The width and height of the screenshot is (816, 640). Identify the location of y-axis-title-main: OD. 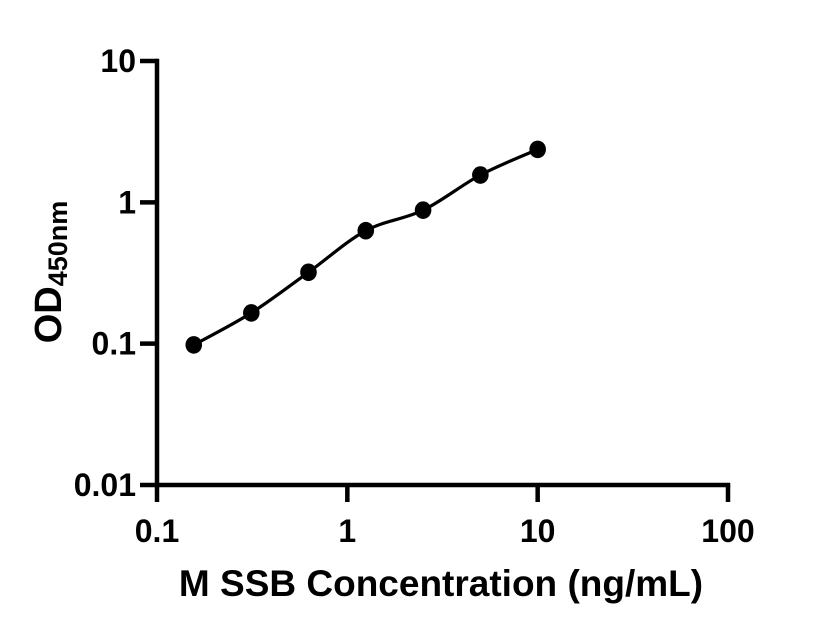
(49, 315).